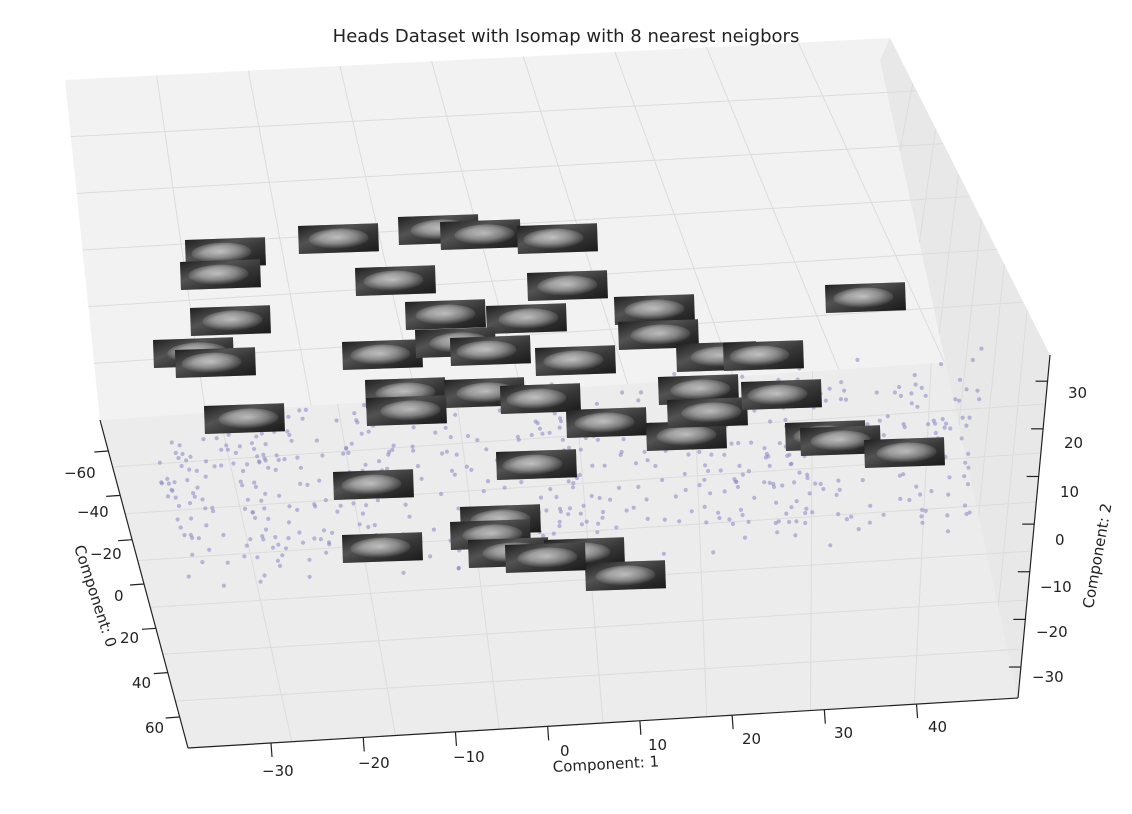 Image resolution: width=1132 pixels, height=814 pixels. Describe the element at coordinates (374, 763) in the screenshot. I see `y-tick-label: −20` at that location.